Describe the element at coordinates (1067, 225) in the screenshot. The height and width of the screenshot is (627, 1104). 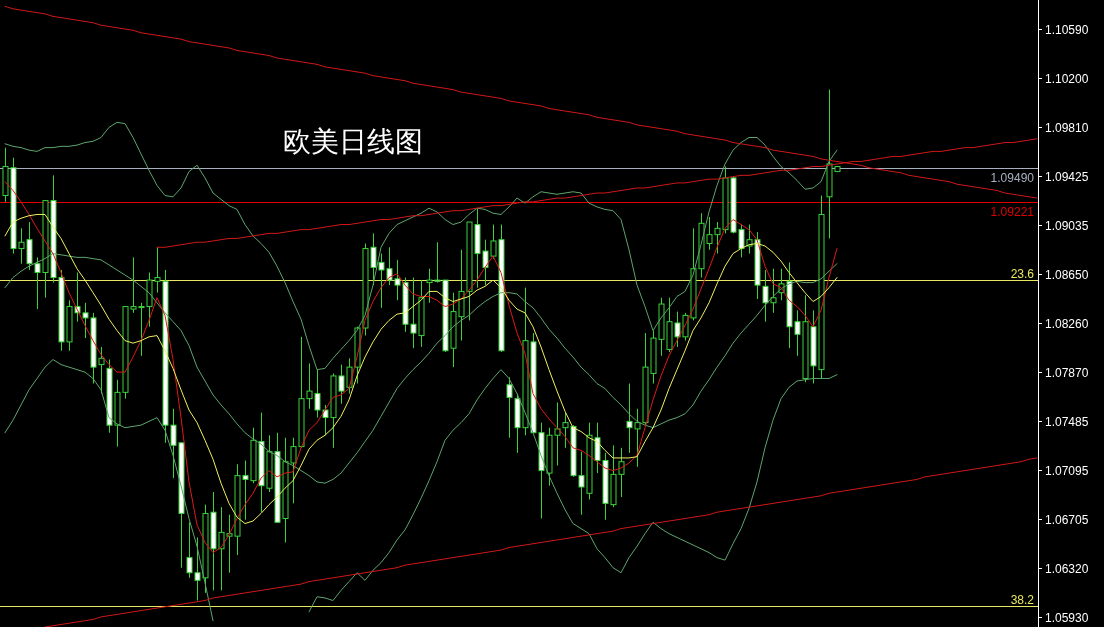
I see `y-tick-label: 1.09035` at that location.